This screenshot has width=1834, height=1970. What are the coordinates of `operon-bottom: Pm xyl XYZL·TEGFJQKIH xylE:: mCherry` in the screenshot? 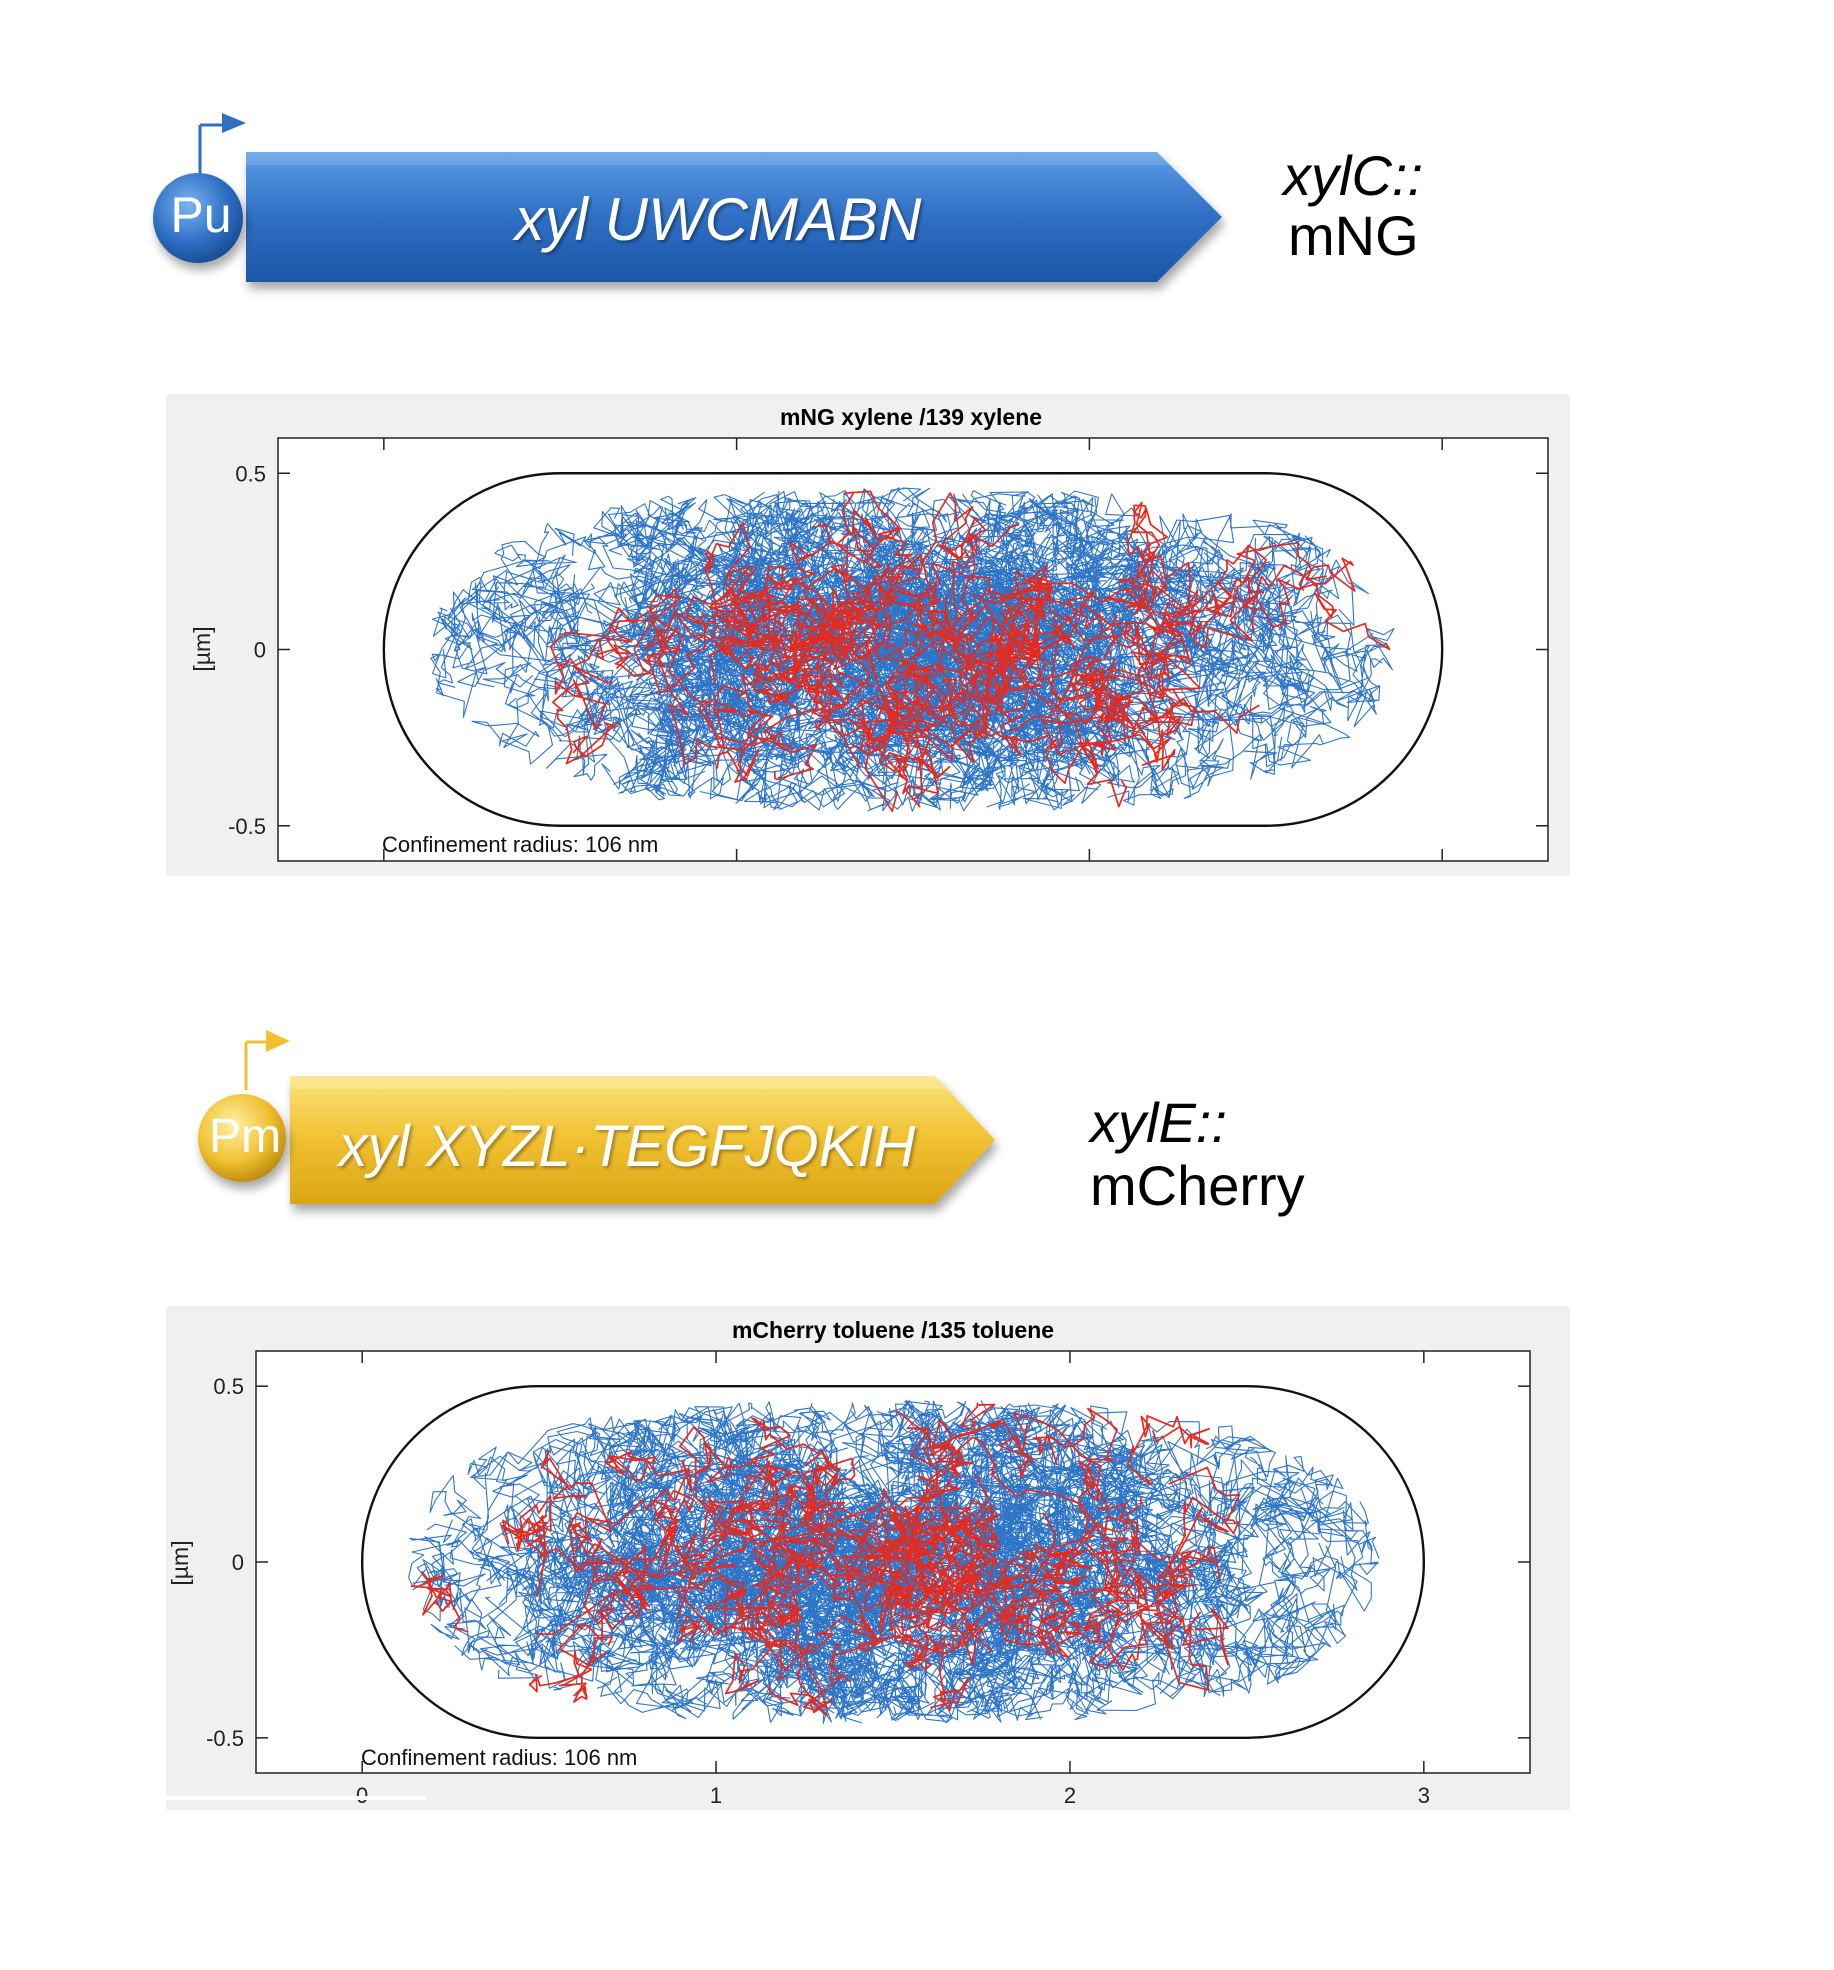 It's located at (751, 1123).